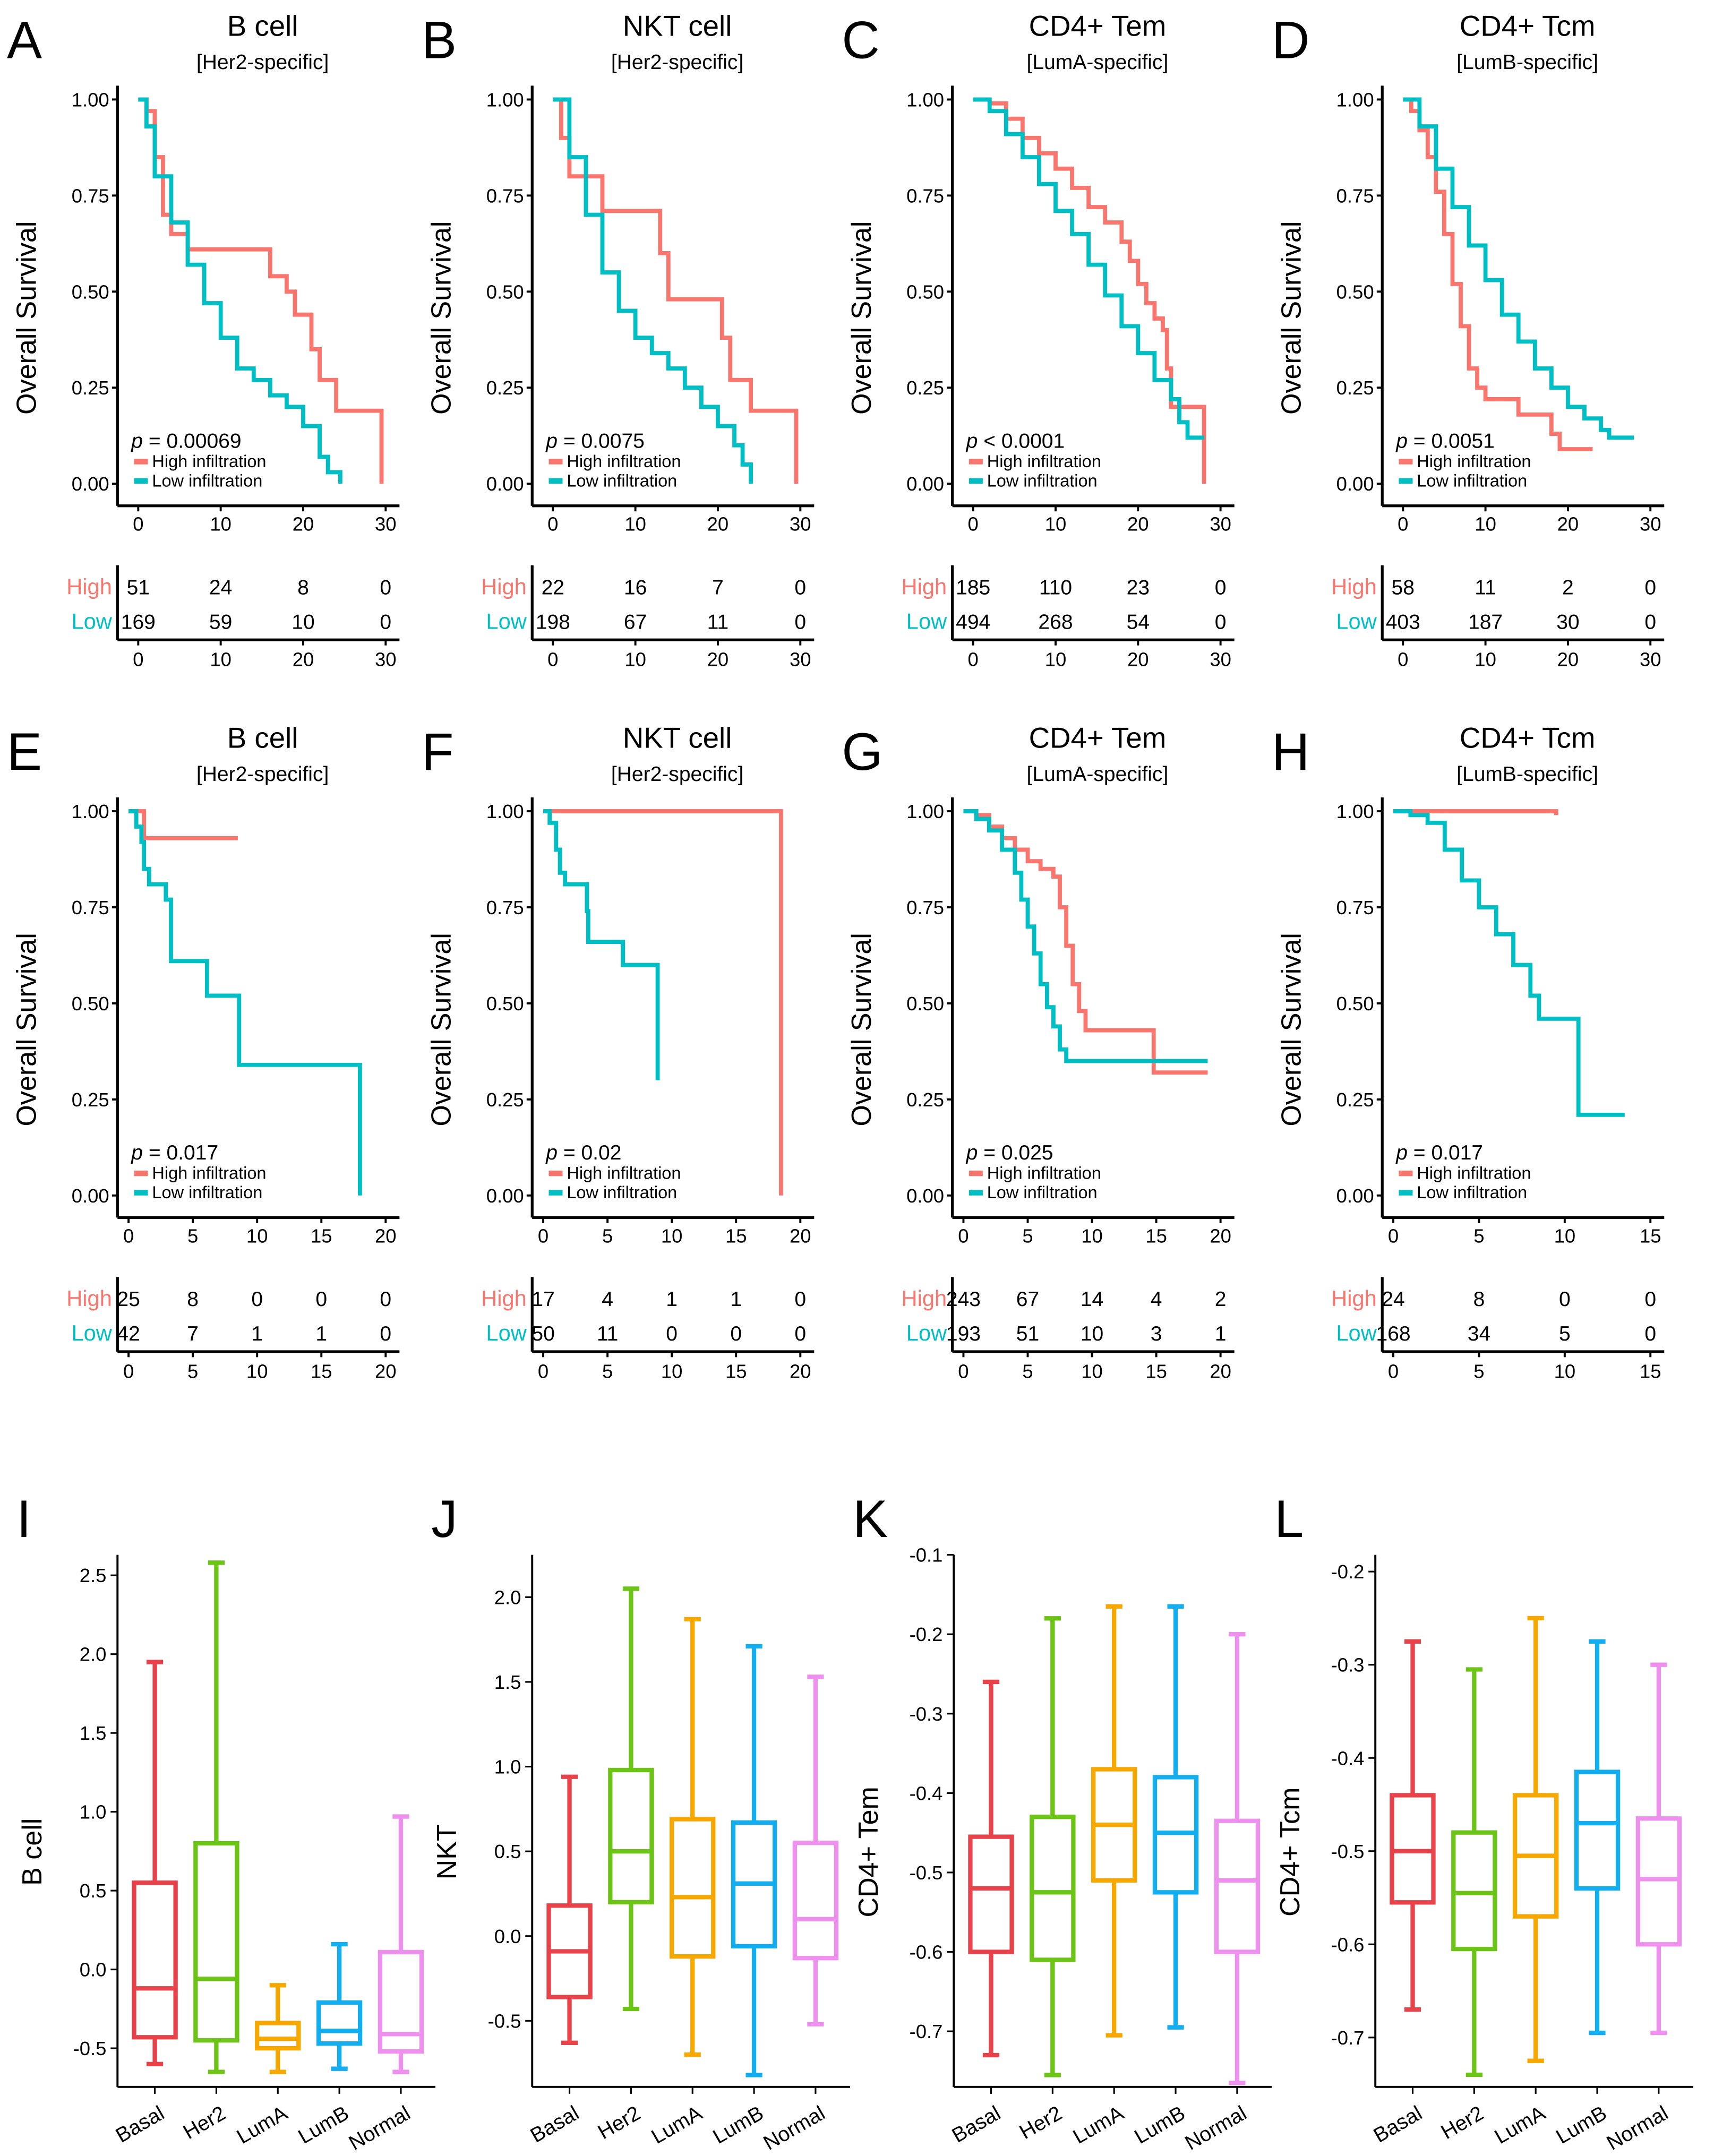  Describe the element at coordinates (1638, 2129) in the screenshot. I see `x-tick-label: Normal` at that location.